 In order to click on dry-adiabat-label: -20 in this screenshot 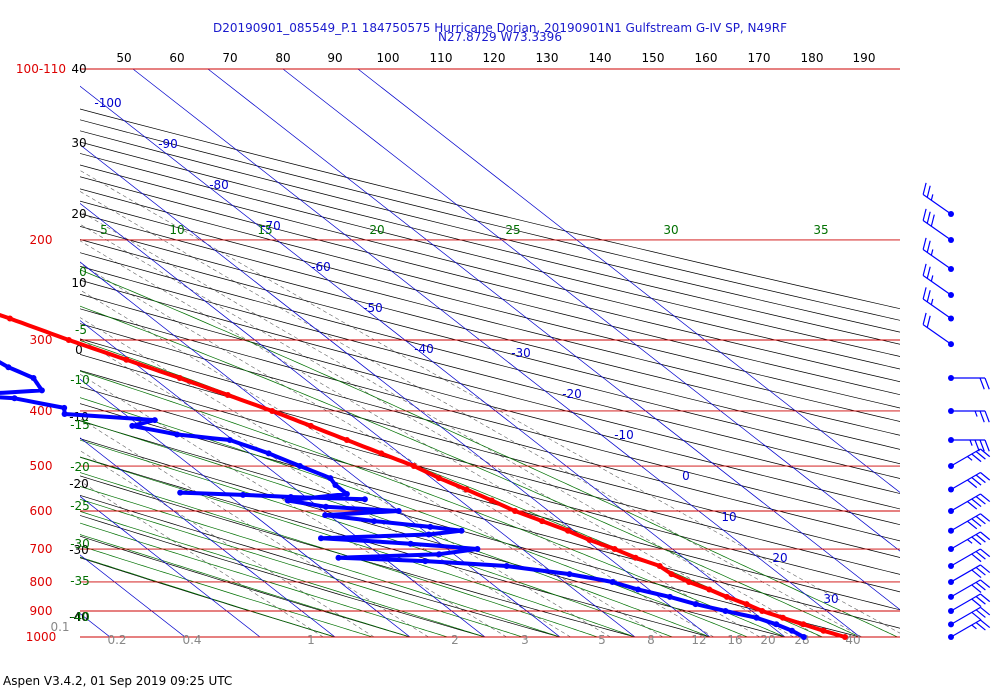, I will do `click(79, 484)`.